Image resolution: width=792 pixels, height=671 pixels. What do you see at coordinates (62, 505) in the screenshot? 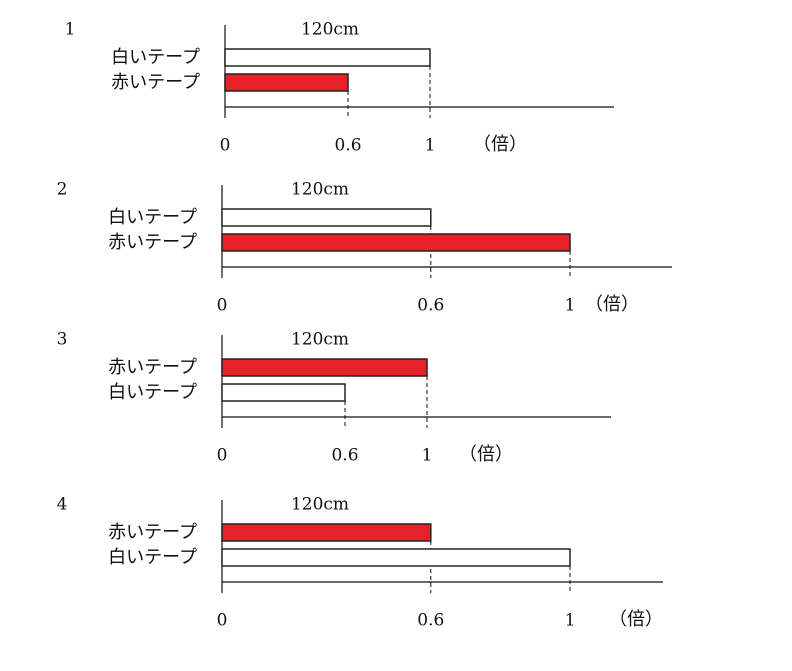
I see `option-number: 4` at bounding box center [62, 505].